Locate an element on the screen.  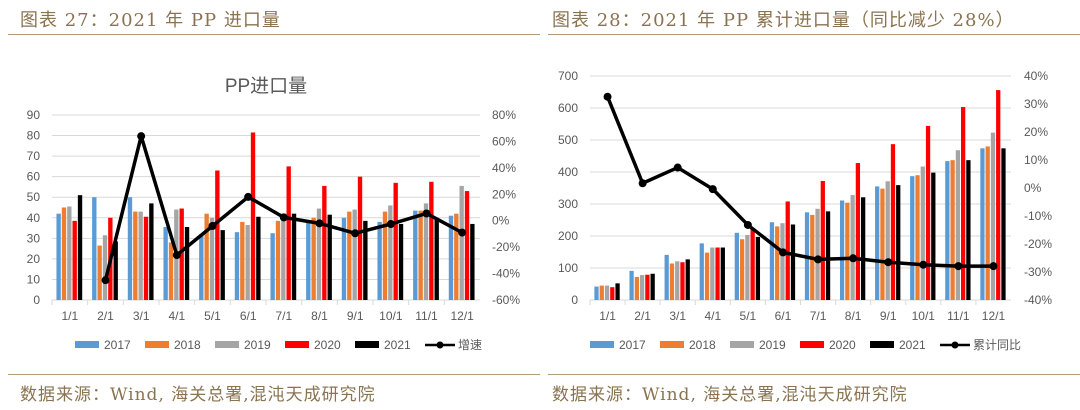
legend-label: 累计同比 is located at coordinates (997, 345).